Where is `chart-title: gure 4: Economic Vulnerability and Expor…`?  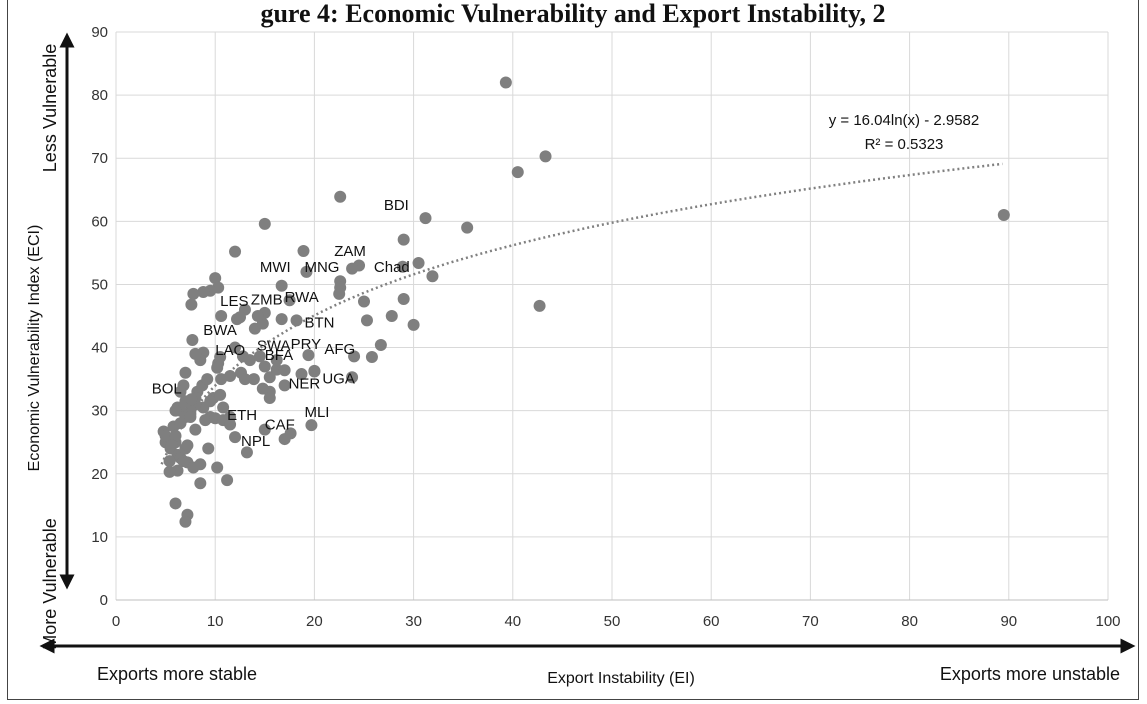 chart-title: gure 4: Economic Vulnerability and Expor… is located at coordinates (572, 14).